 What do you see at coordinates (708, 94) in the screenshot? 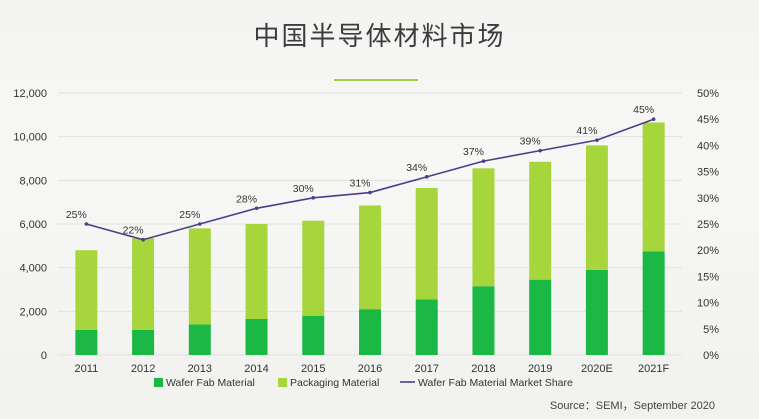
I see `right-tick-label: 50%` at bounding box center [708, 94].